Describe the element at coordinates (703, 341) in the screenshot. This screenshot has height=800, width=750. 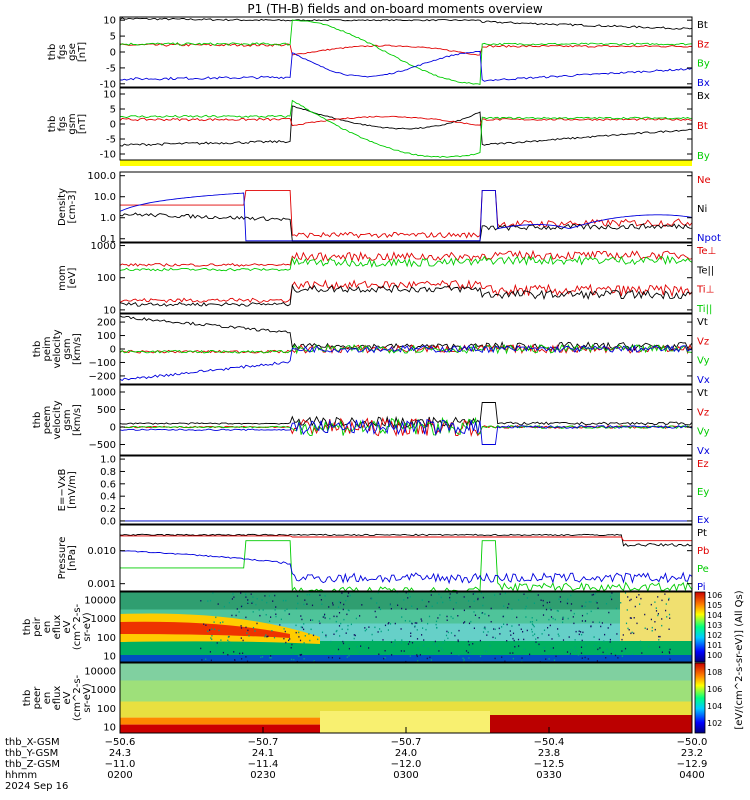
I see `legend-entry: Vz` at that location.